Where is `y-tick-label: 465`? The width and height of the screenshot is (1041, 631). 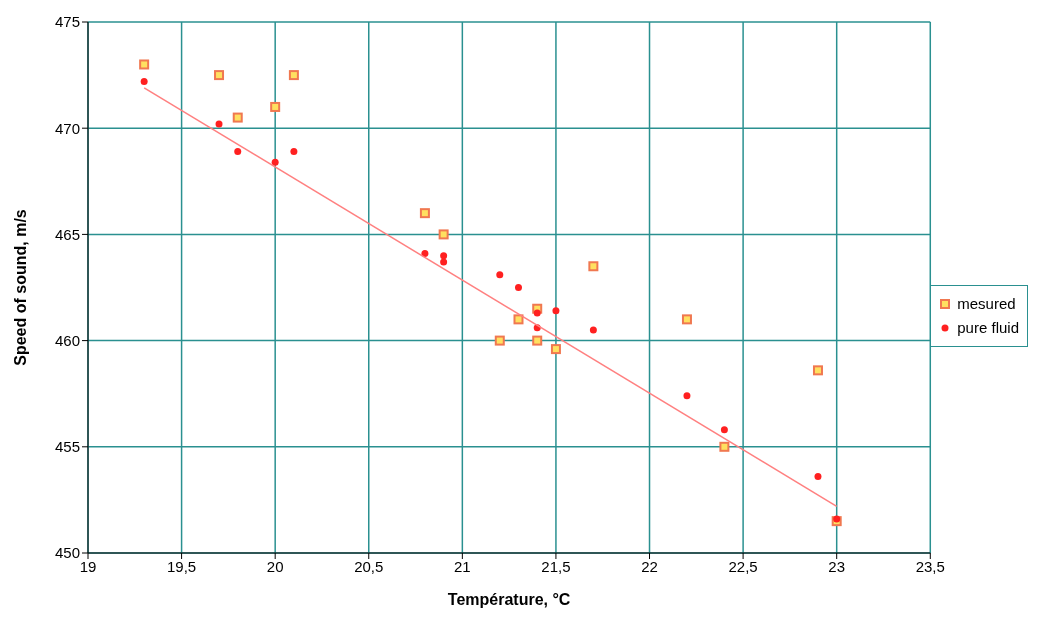
y-tick-label: 465 is located at coordinates (67, 234).